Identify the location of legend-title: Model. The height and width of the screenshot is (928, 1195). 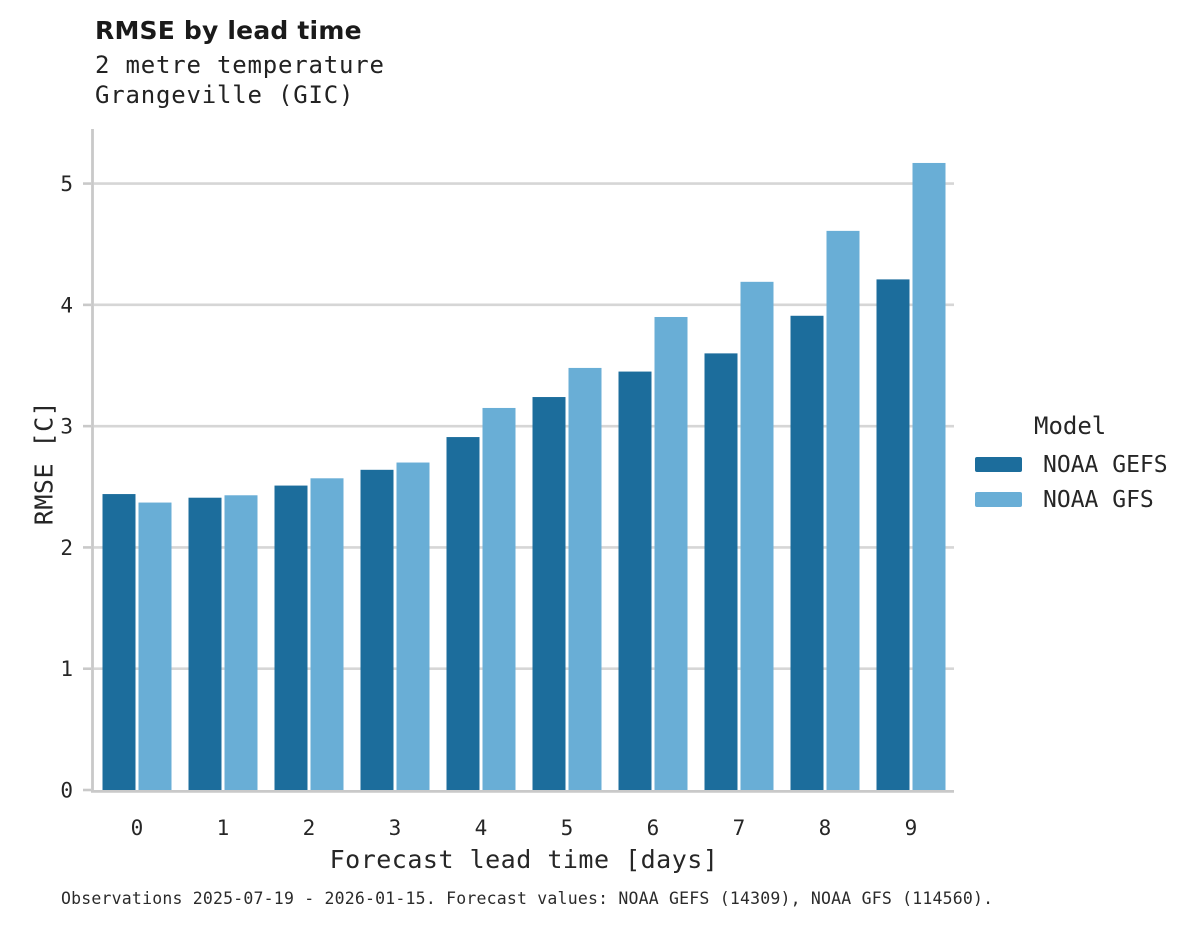
(1070, 426).